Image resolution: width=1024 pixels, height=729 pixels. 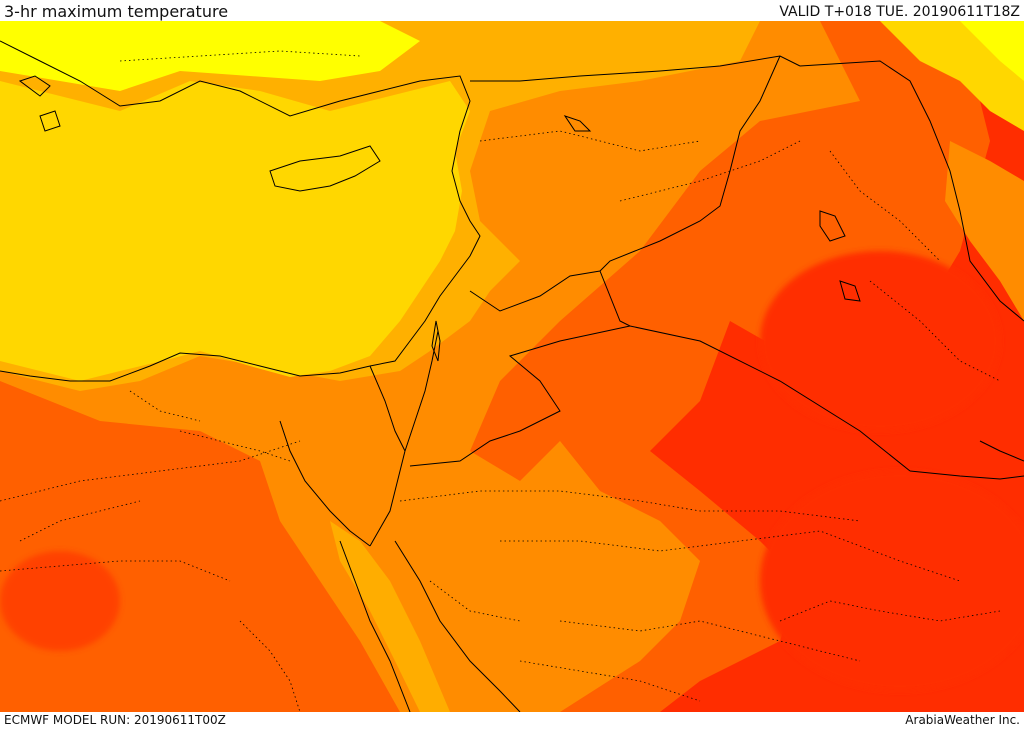 I want to click on map-title: 3-hr maximum temperature, so click(x=116, y=11).